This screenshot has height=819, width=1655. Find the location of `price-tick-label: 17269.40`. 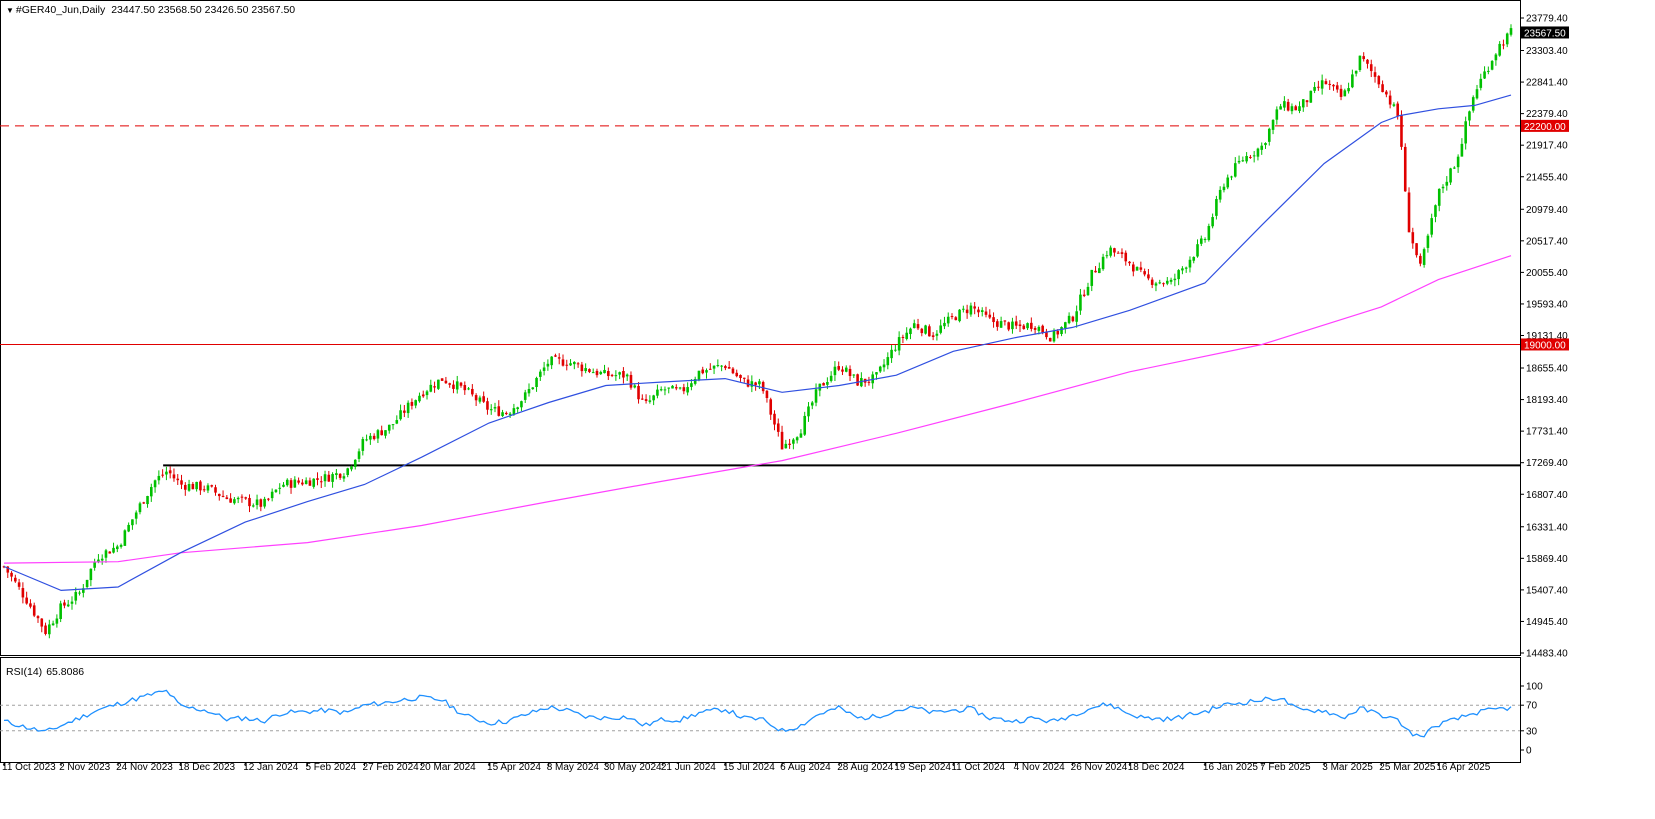

price-tick-label: 17269.40 is located at coordinates (1547, 463).